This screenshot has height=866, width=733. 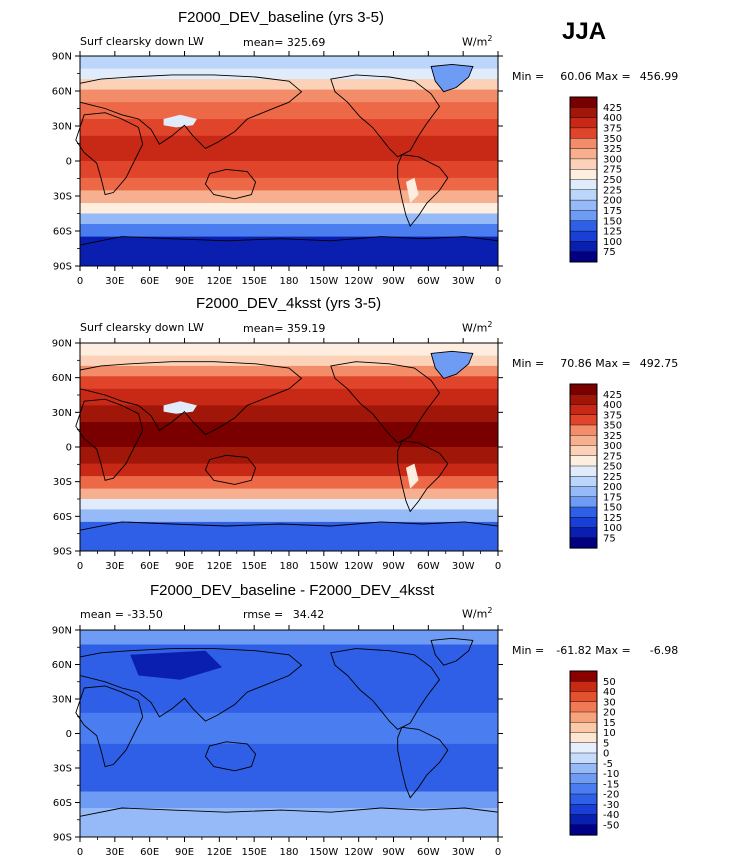 I want to click on lon-label: 120E, so click(x=219, y=281).